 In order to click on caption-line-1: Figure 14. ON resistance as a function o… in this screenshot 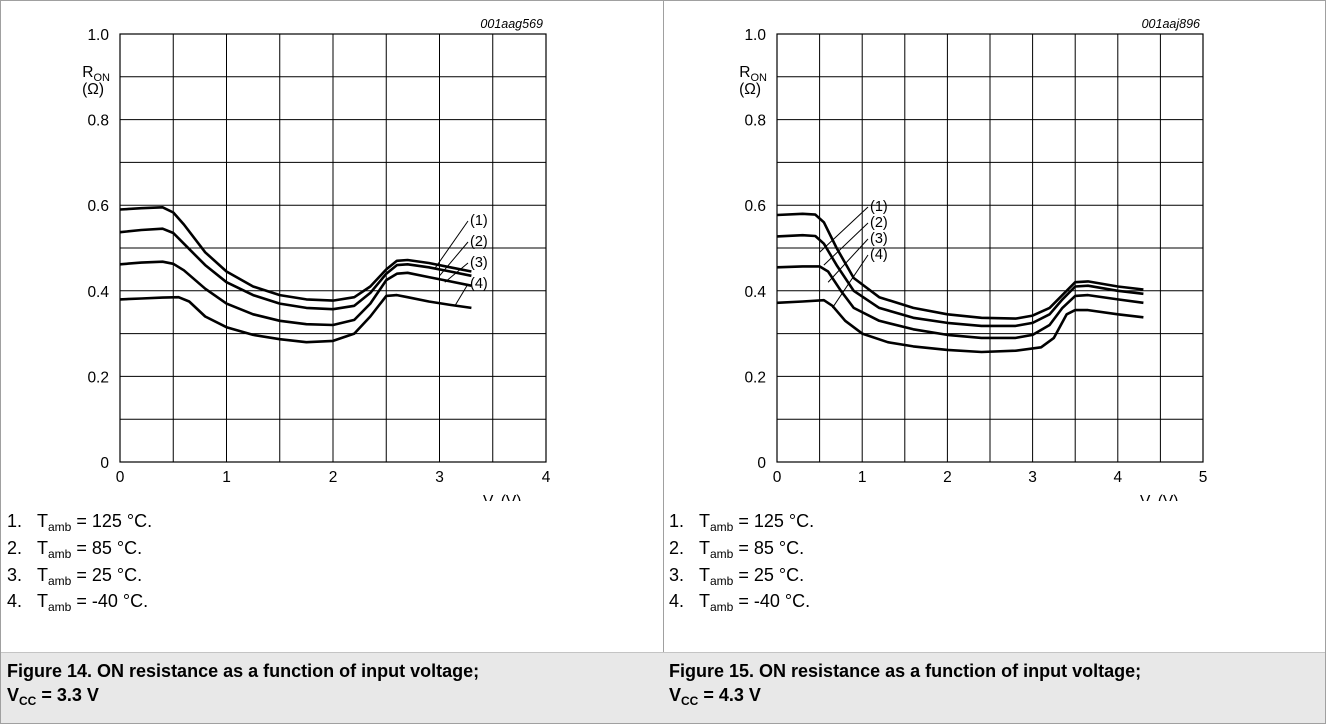, I will do `click(243, 671)`.